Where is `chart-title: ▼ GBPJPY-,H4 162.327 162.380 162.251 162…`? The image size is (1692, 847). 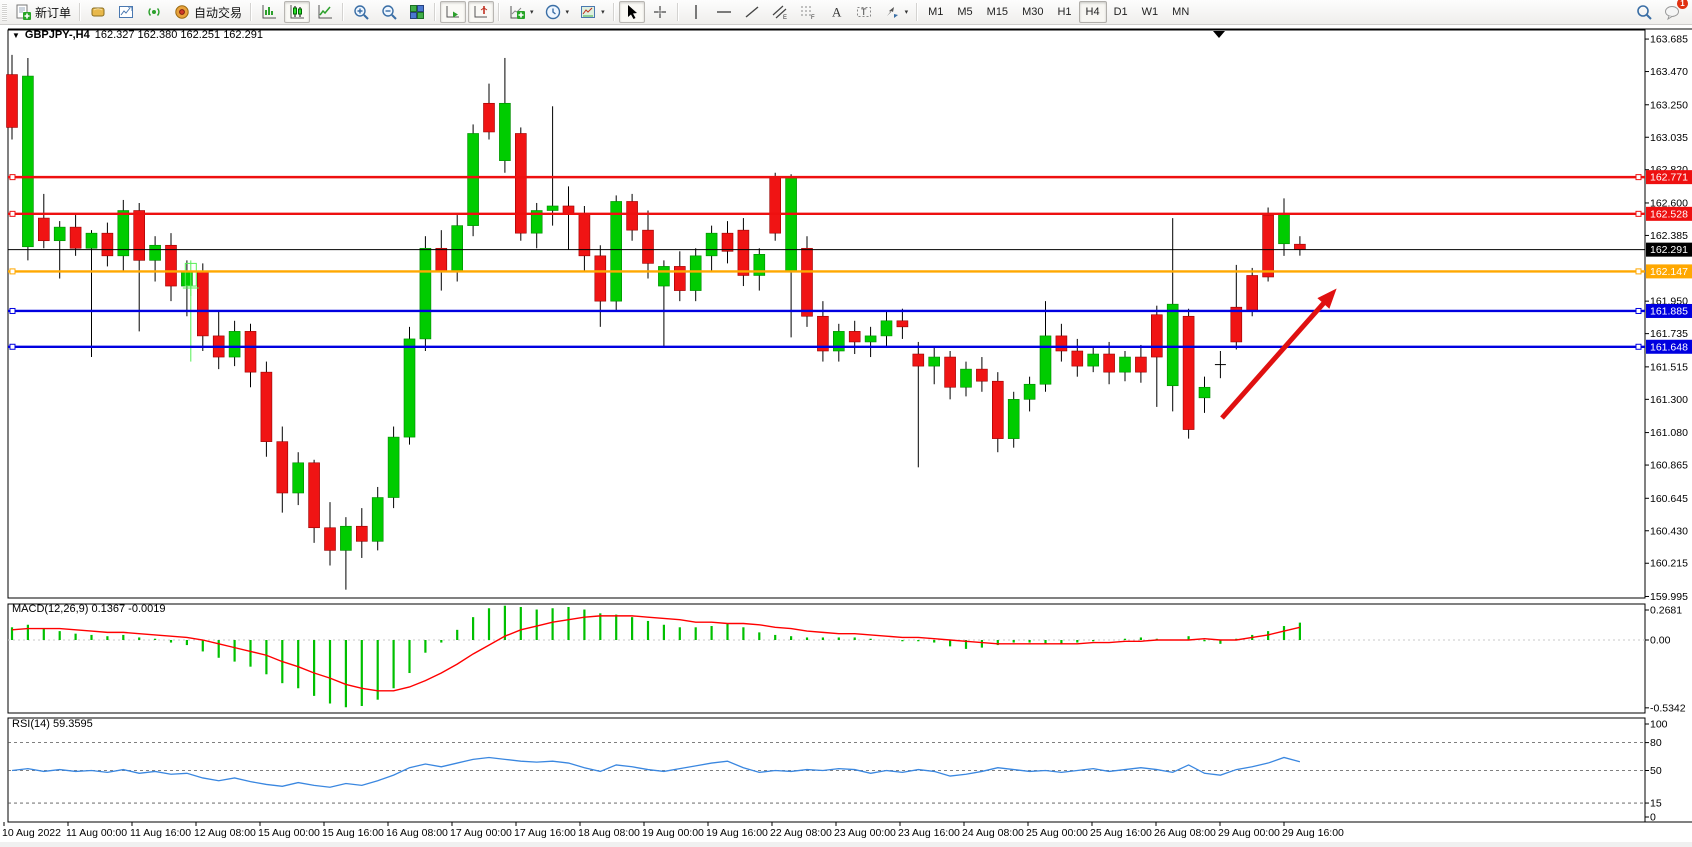 chart-title: ▼ GBPJPY-,H4 162.327 162.380 162.251 162… is located at coordinates (137, 35).